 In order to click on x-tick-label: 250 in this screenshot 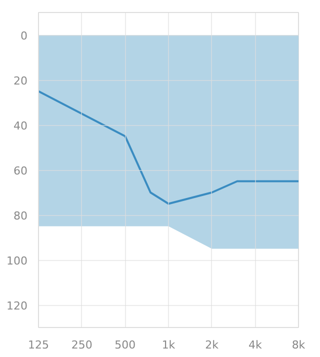, I will do `click(81, 345)`.